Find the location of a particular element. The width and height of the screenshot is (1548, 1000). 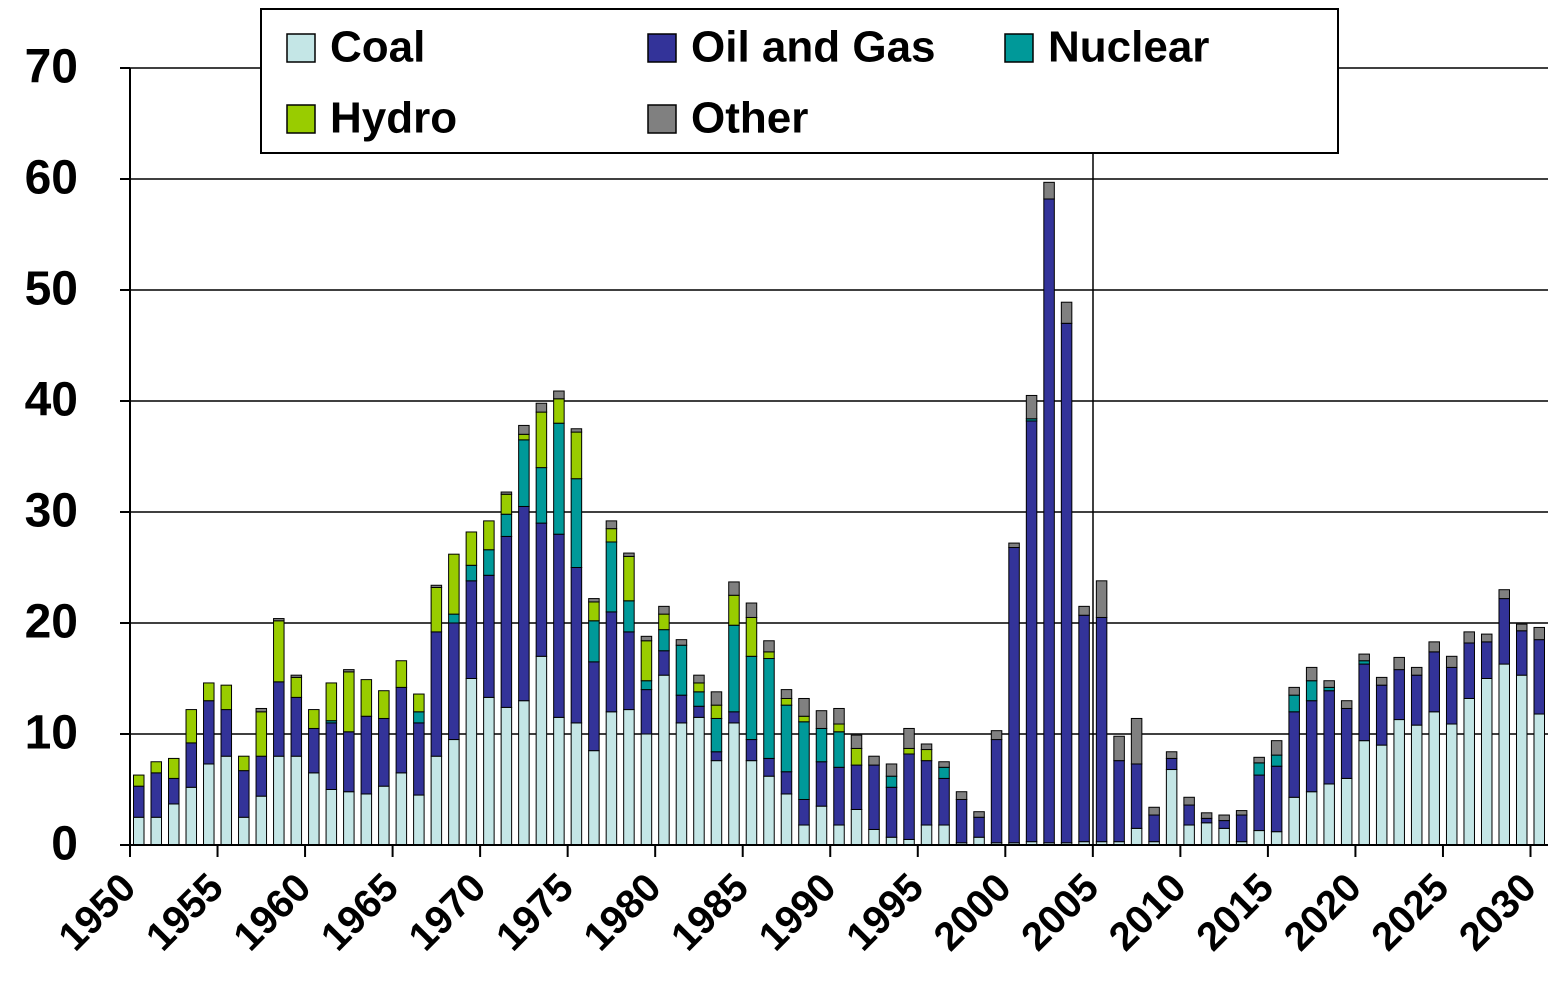

x-tick-label: 1955 is located at coordinates (185, 912).